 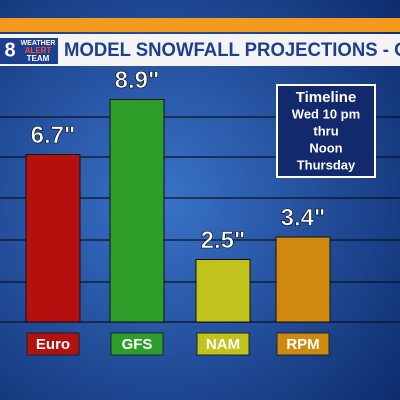 What do you see at coordinates (200, 25) in the screenshot?
I see `top-strip` at bounding box center [200, 25].